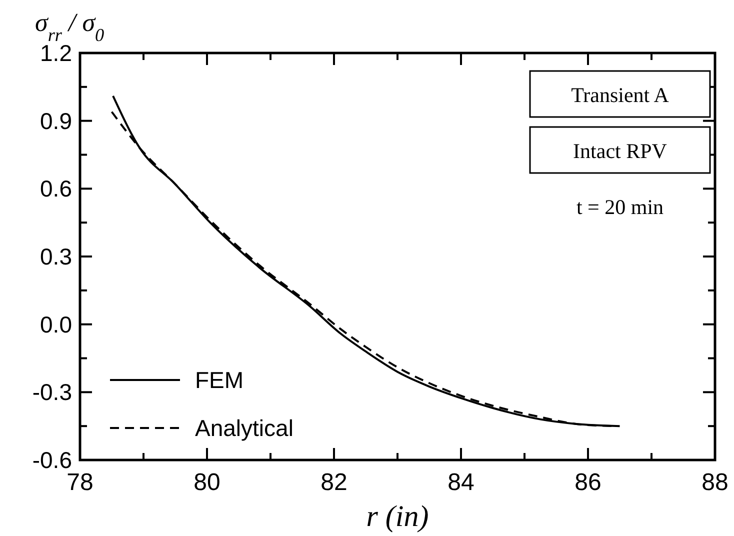 The image size is (734, 536). Describe the element at coordinates (207, 482) in the screenshot. I see `x-tick-label: 80` at that location.